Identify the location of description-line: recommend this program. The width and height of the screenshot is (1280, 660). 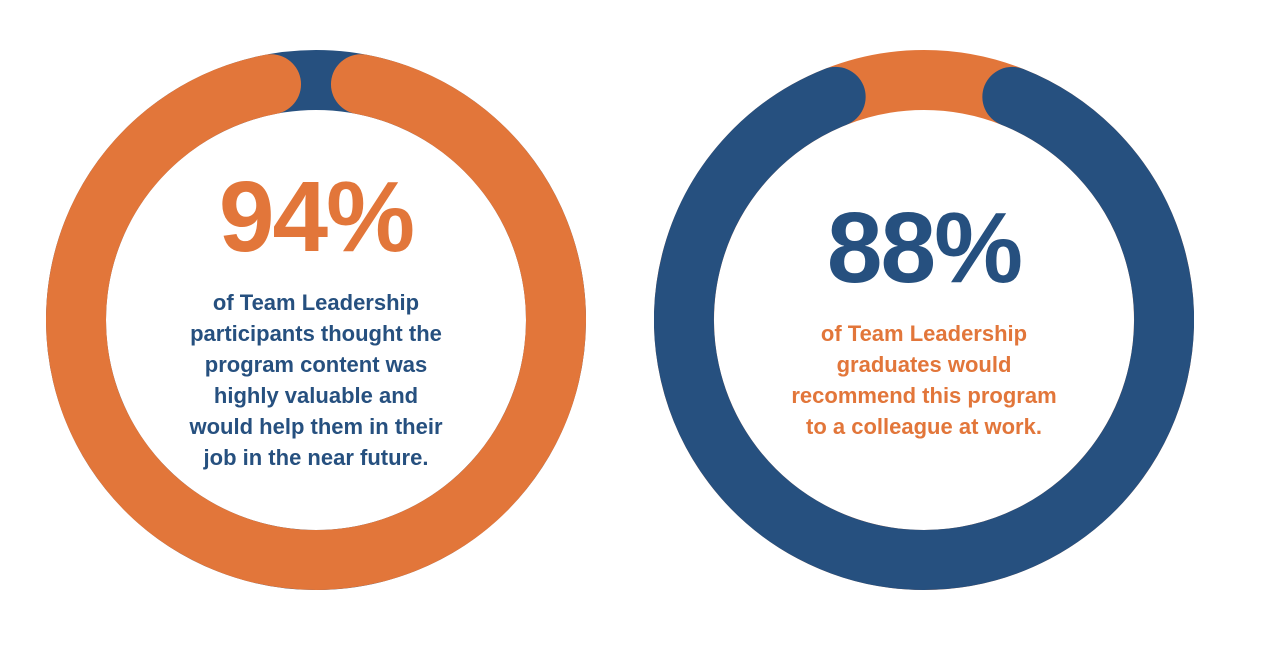
(924, 395).